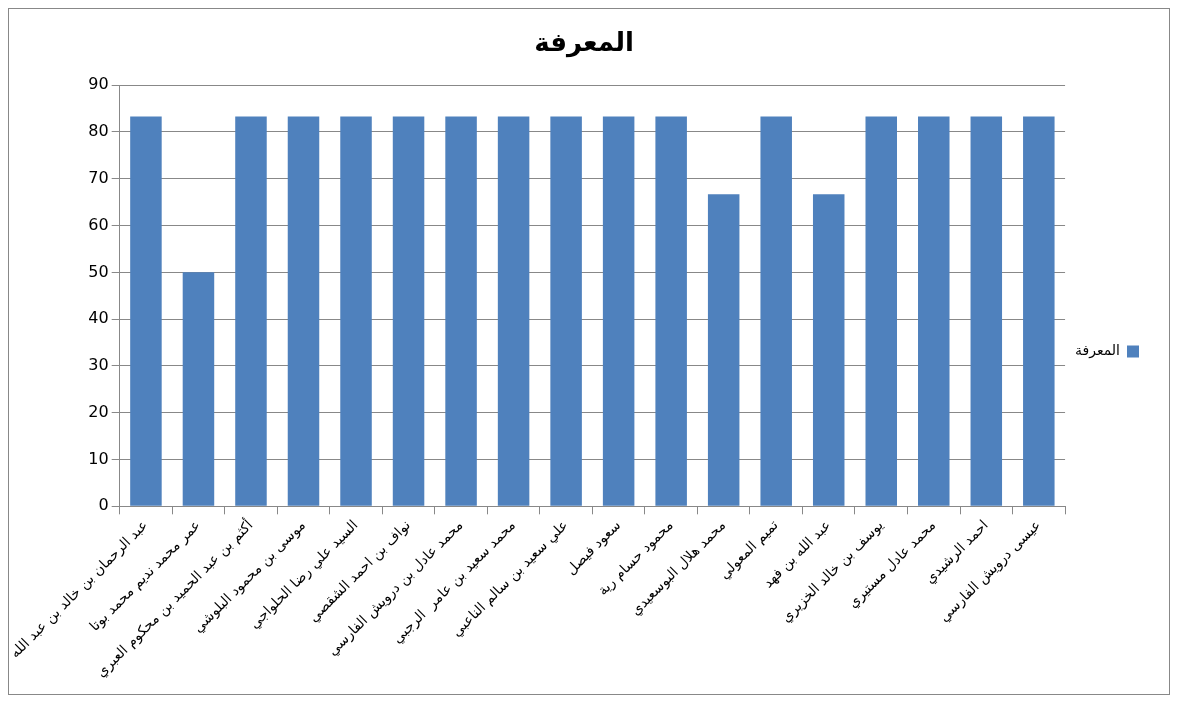 The image size is (1178, 703). What do you see at coordinates (1097, 351) in the screenshot?
I see `legend-label: المعرفة` at bounding box center [1097, 351].